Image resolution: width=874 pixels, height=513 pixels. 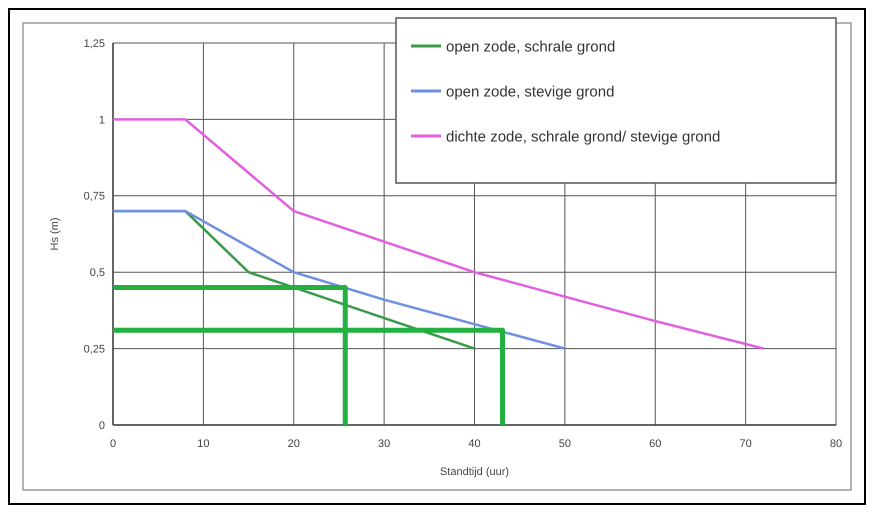 What do you see at coordinates (101, 120) in the screenshot?
I see `y-tick-label: 1` at bounding box center [101, 120].